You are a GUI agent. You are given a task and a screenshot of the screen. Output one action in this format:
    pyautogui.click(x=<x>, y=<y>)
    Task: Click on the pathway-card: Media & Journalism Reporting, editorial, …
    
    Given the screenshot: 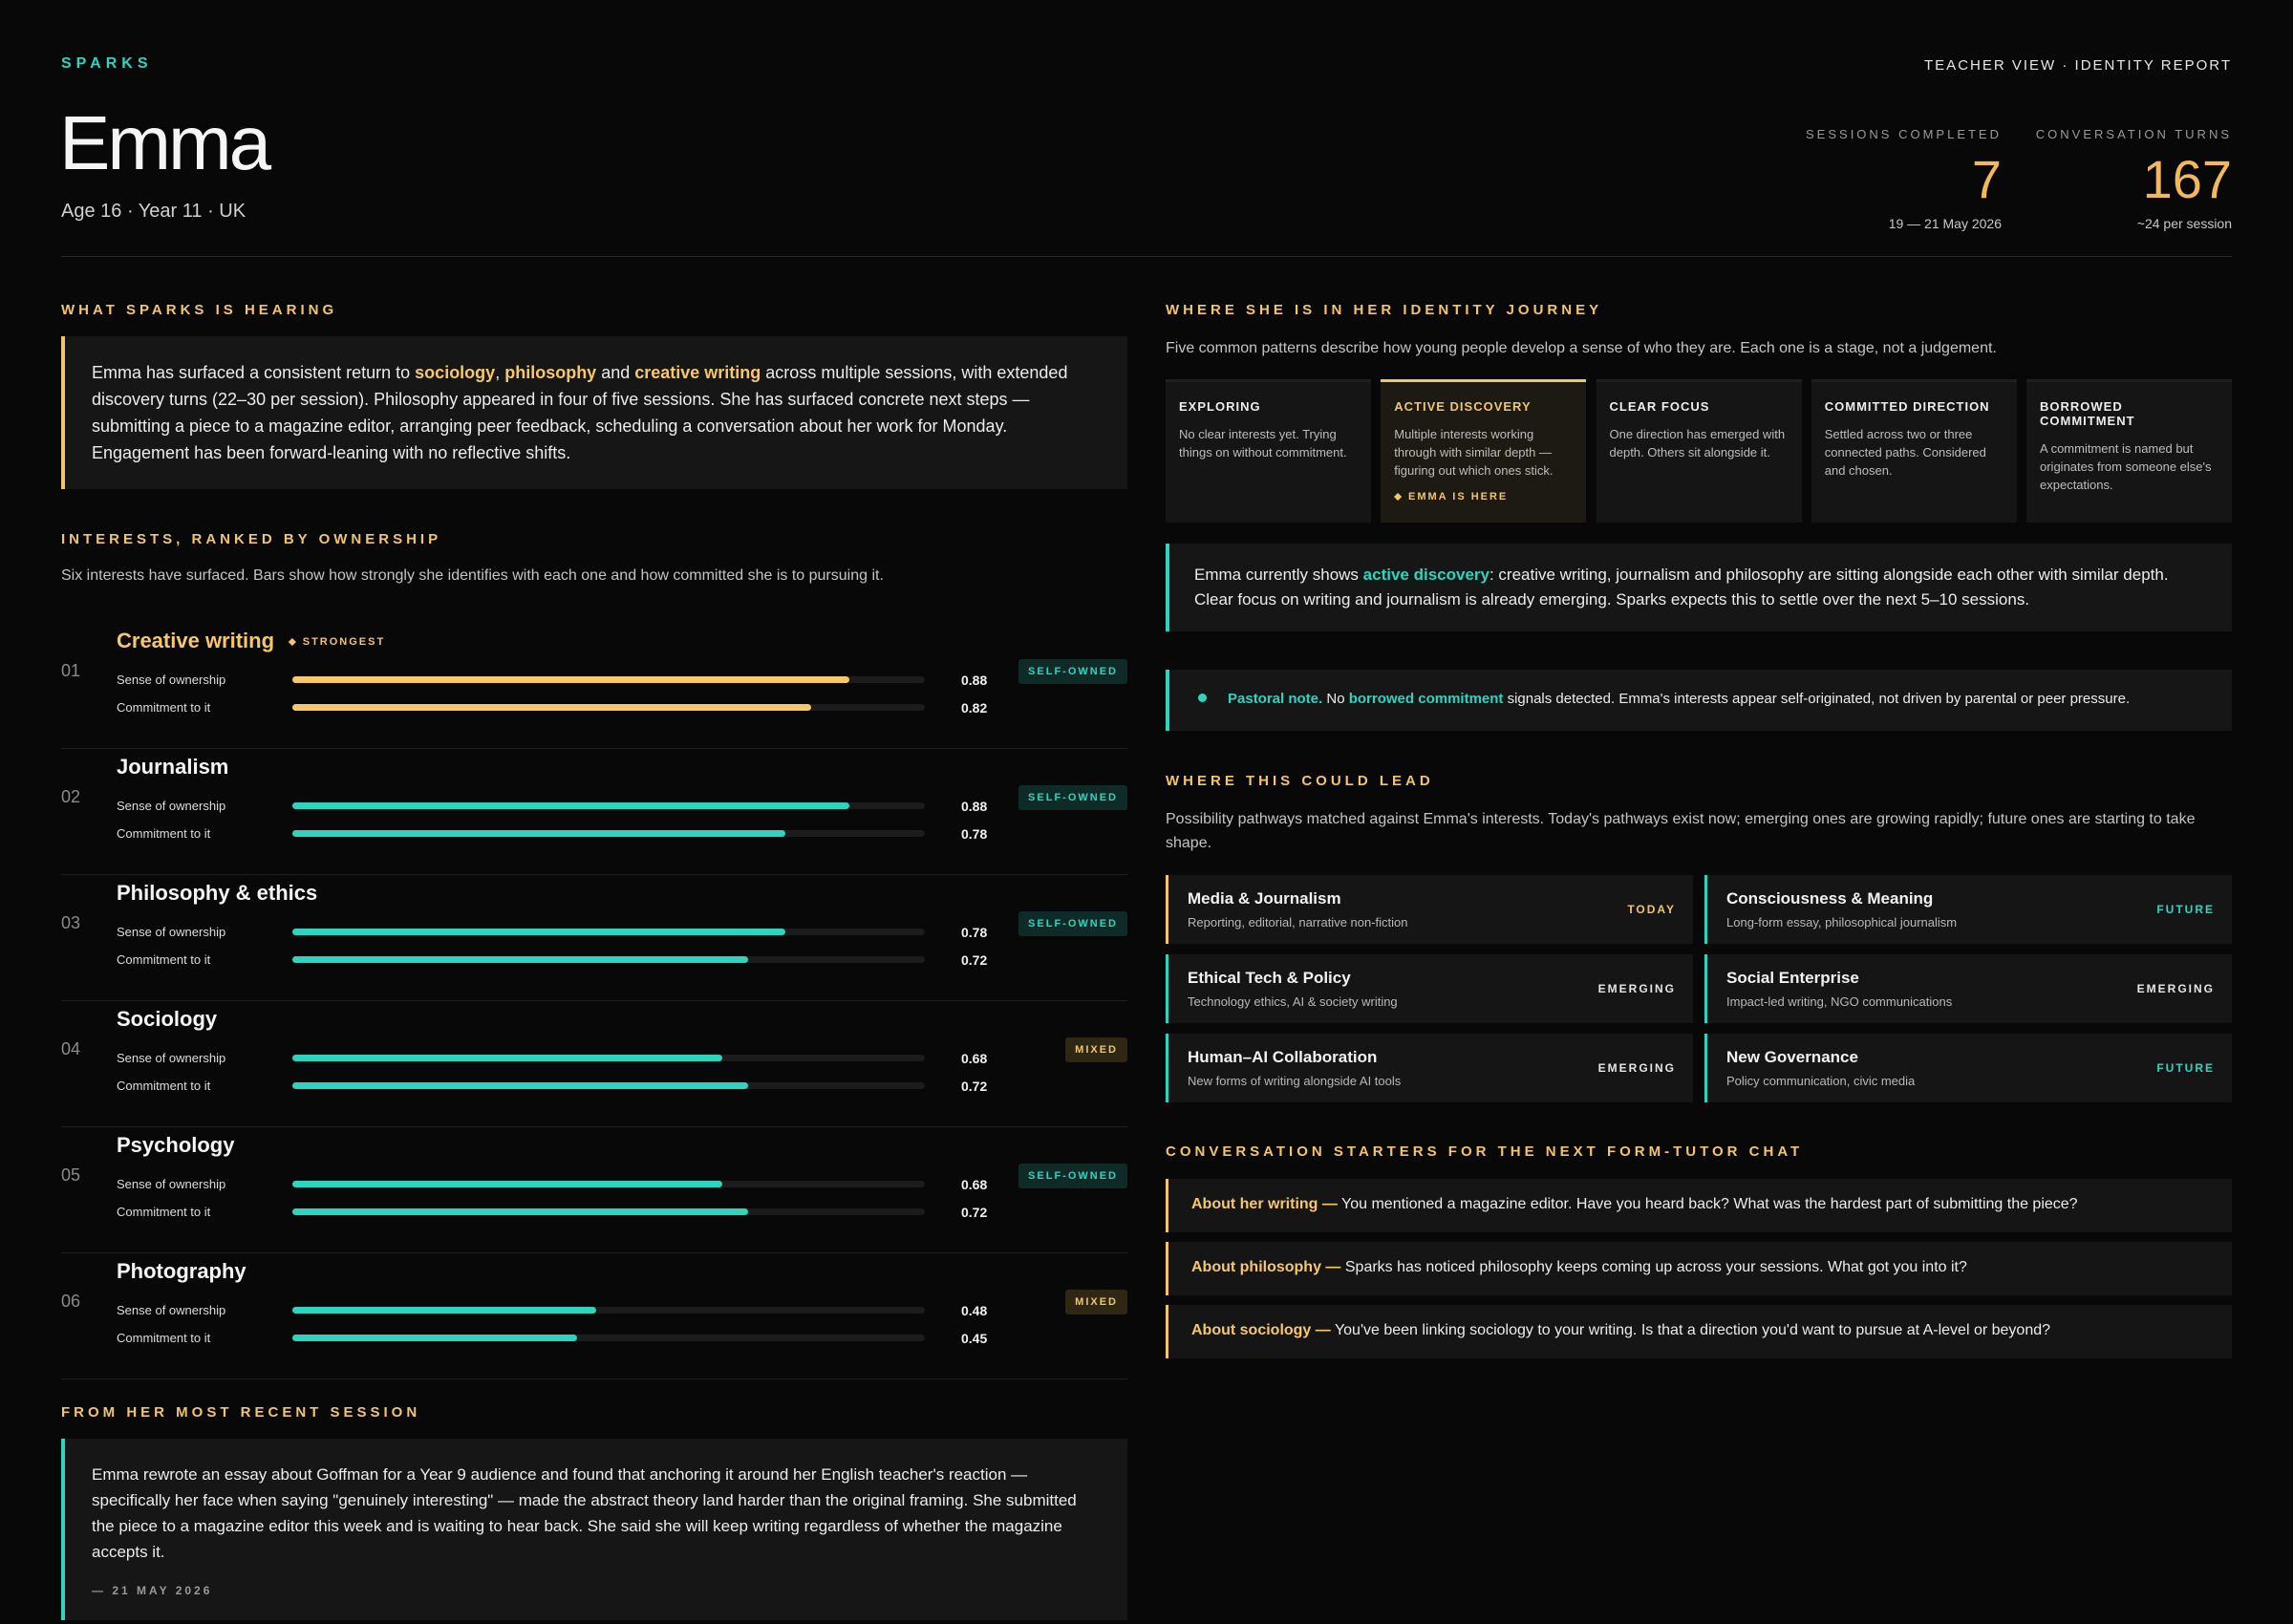 What is the action you would take?
    pyautogui.click(x=1429, y=910)
    